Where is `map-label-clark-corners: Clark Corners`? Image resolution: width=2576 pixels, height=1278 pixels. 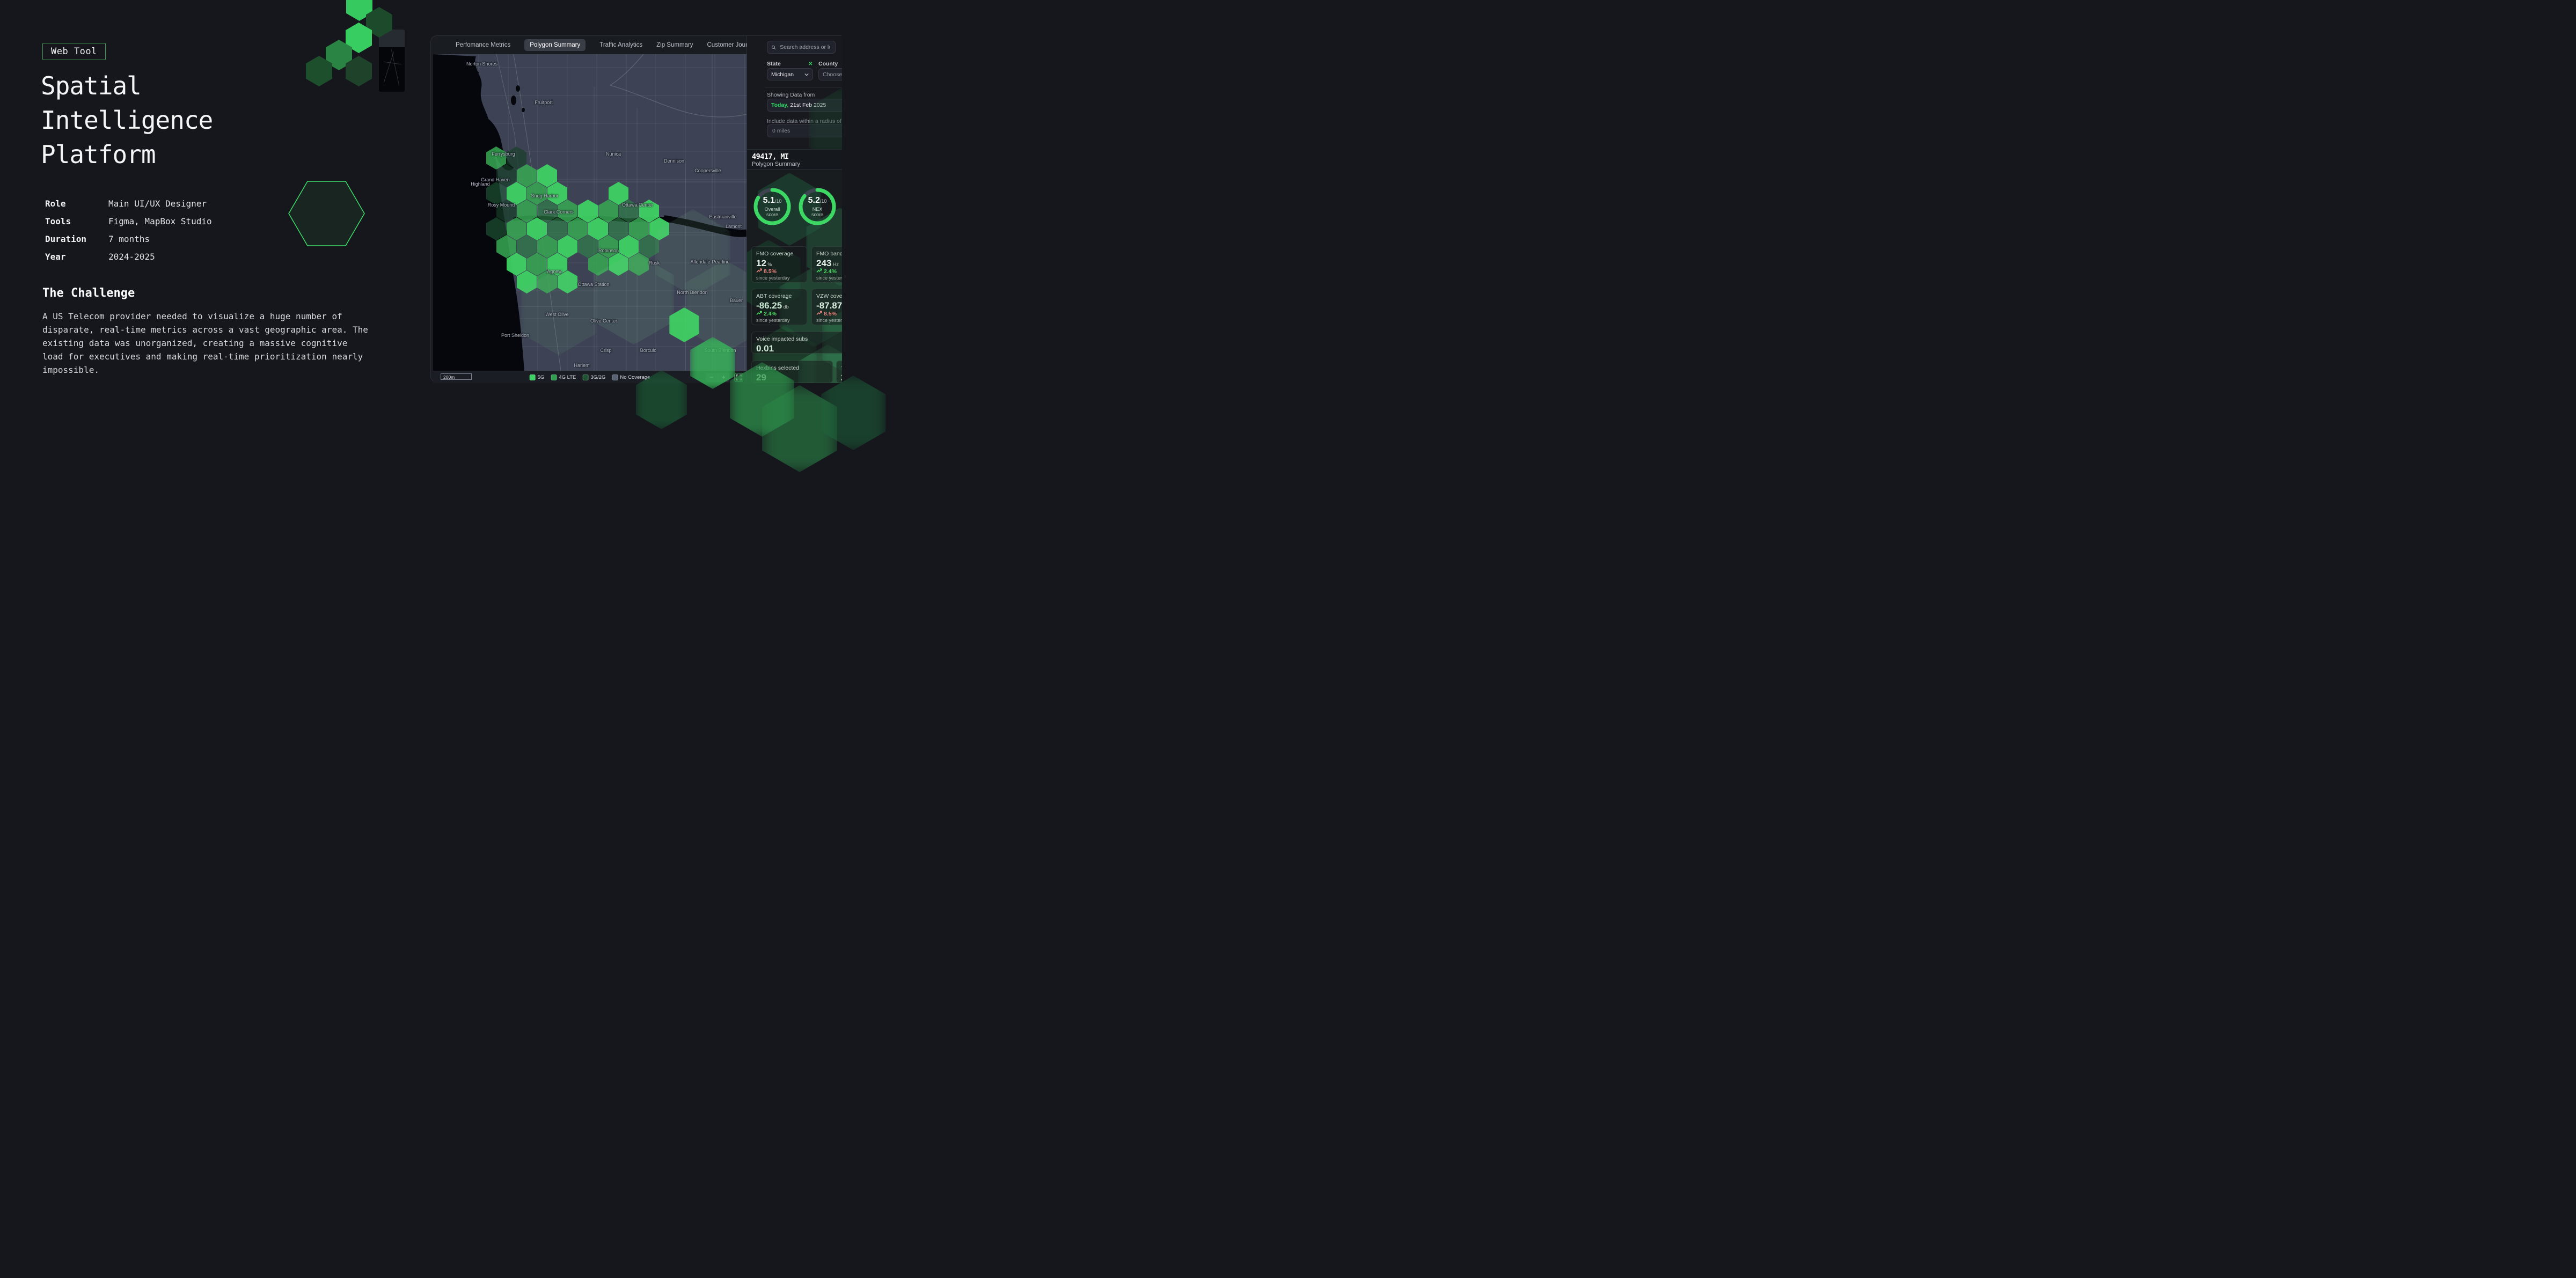 map-label-clark-corners: Clark Corners is located at coordinates (559, 212).